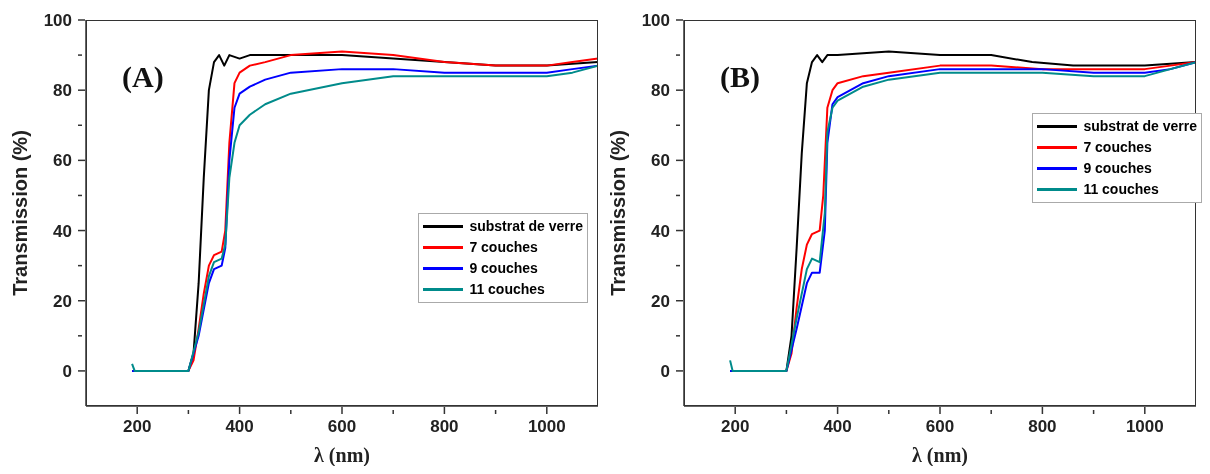  Describe the element at coordinates (143, 77) in the screenshot. I see `annotation: (A)` at that location.